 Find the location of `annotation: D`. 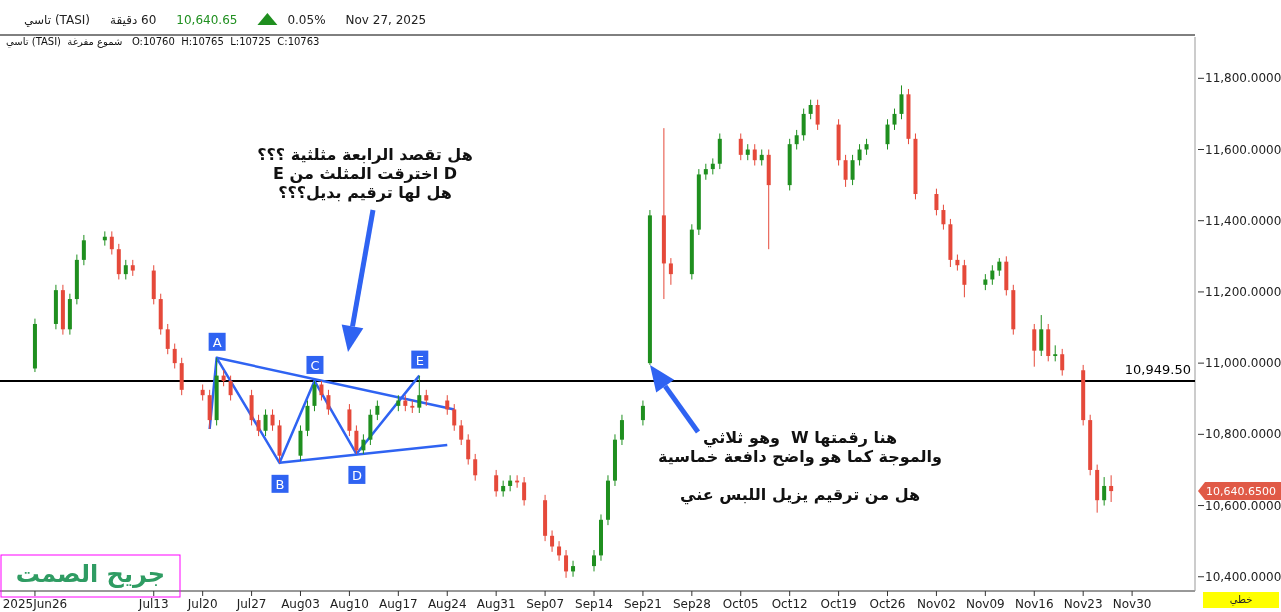

annotation: D is located at coordinates (356, 475).